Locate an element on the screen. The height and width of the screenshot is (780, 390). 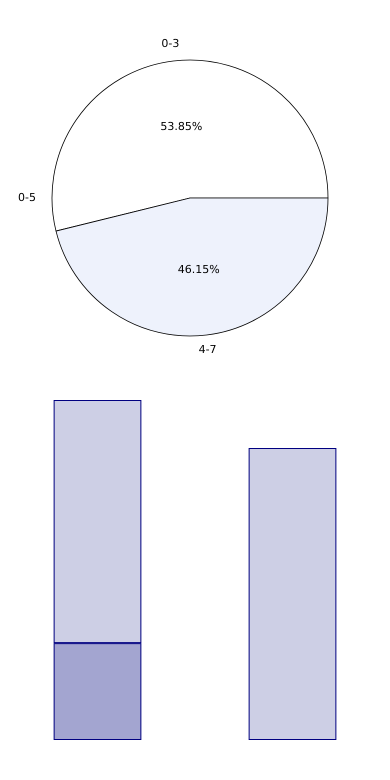
slice-label: 4-7 is located at coordinates (207, 349).